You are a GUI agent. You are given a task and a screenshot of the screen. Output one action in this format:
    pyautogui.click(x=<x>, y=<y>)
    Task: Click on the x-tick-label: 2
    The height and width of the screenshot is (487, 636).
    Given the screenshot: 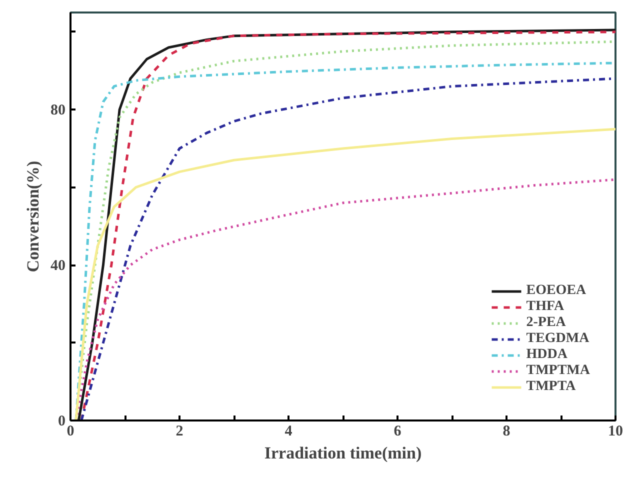 What is the action you would take?
    pyautogui.click(x=180, y=432)
    